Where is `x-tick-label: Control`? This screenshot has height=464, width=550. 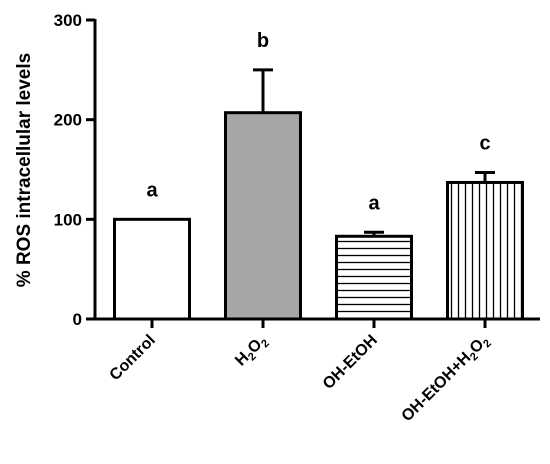 x-tick-label: Control is located at coordinates (133, 358).